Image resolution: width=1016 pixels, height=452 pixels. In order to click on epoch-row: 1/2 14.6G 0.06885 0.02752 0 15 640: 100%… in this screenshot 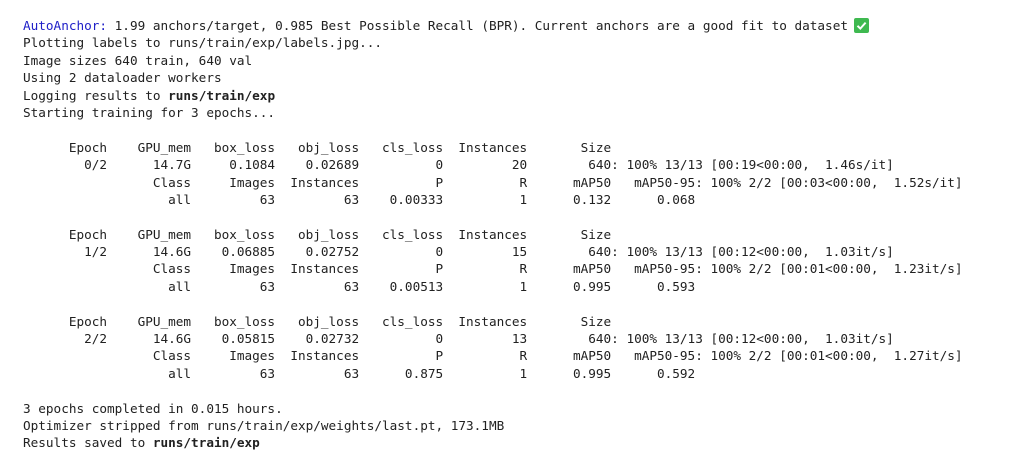, I will do `click(458, 252)`.